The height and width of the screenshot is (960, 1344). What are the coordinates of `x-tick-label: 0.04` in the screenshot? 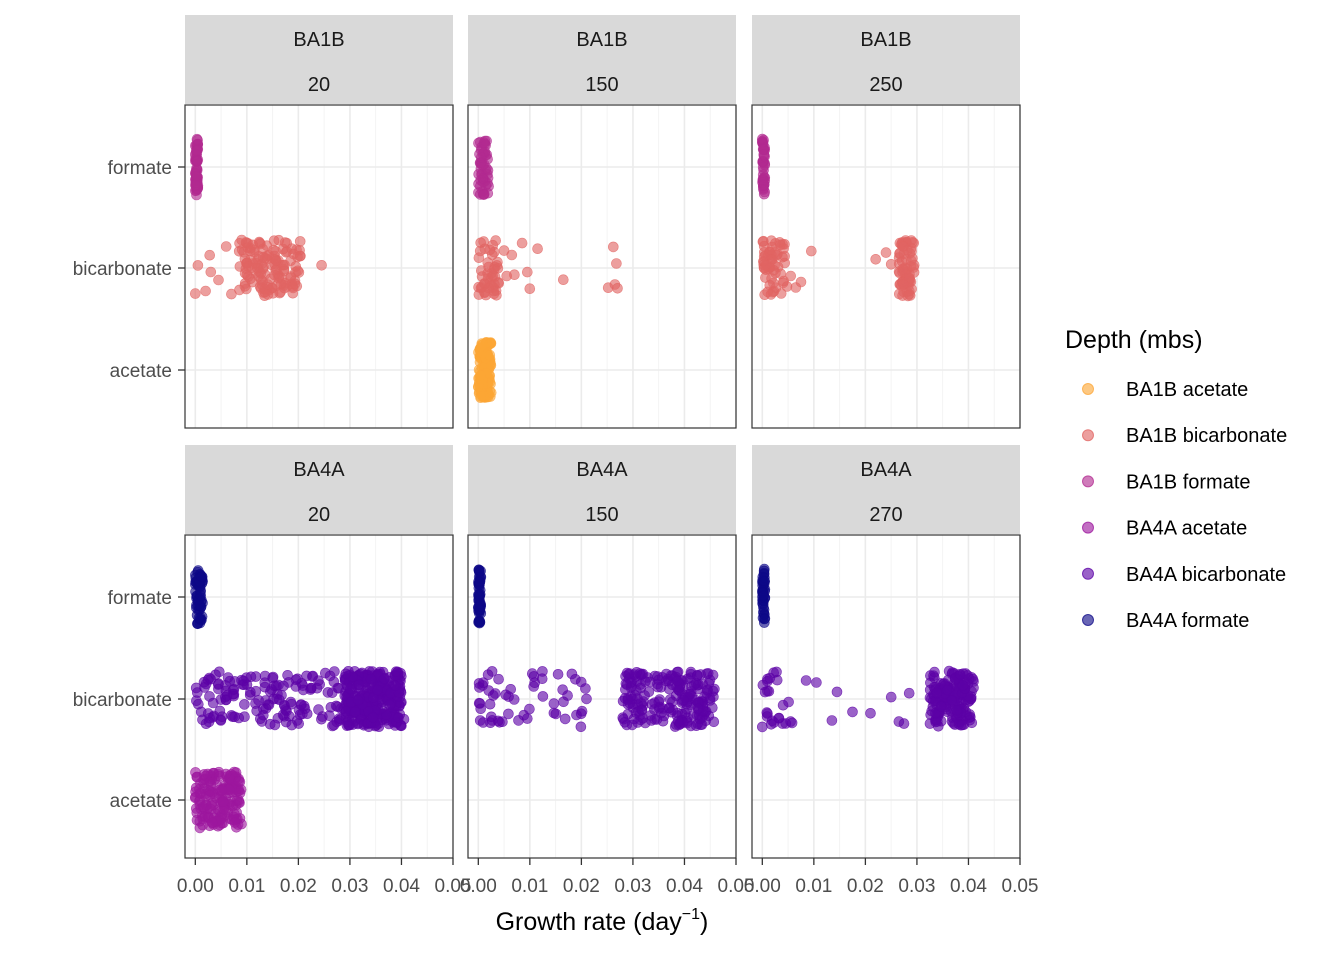 It's located at (401, 886).